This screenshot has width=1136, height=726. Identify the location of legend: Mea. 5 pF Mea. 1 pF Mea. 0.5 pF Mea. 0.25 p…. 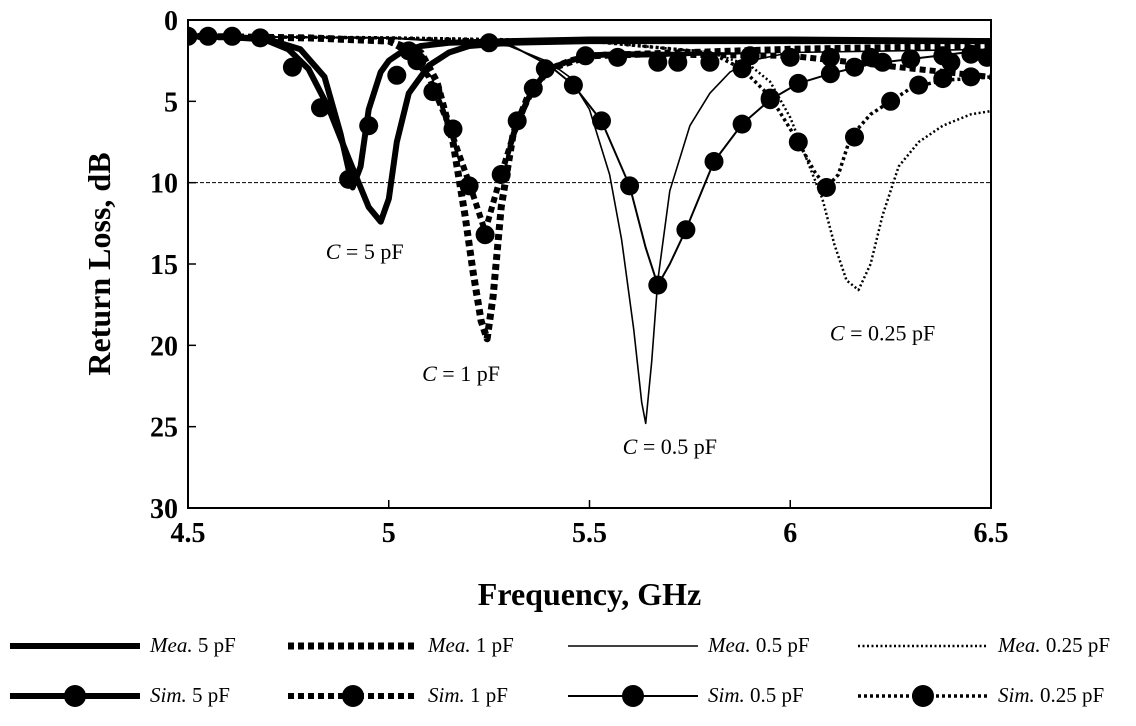
(560, 670).